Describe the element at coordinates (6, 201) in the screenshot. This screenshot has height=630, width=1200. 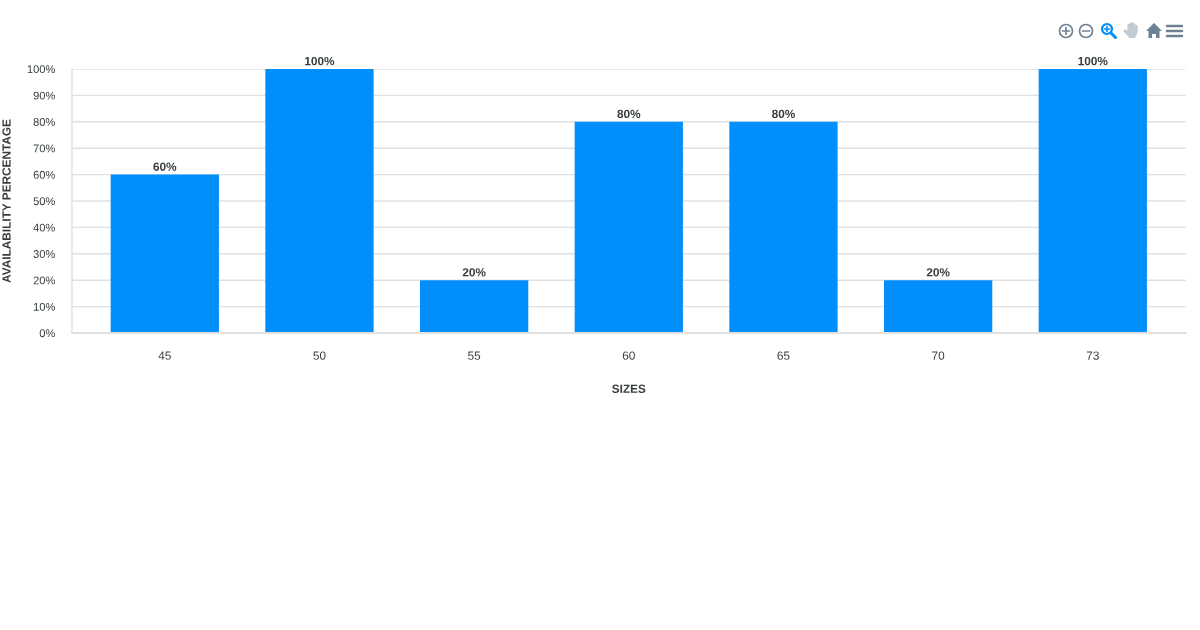
I see `y-axis-title: AVAILABILITY PERCENTAGE` at that location.